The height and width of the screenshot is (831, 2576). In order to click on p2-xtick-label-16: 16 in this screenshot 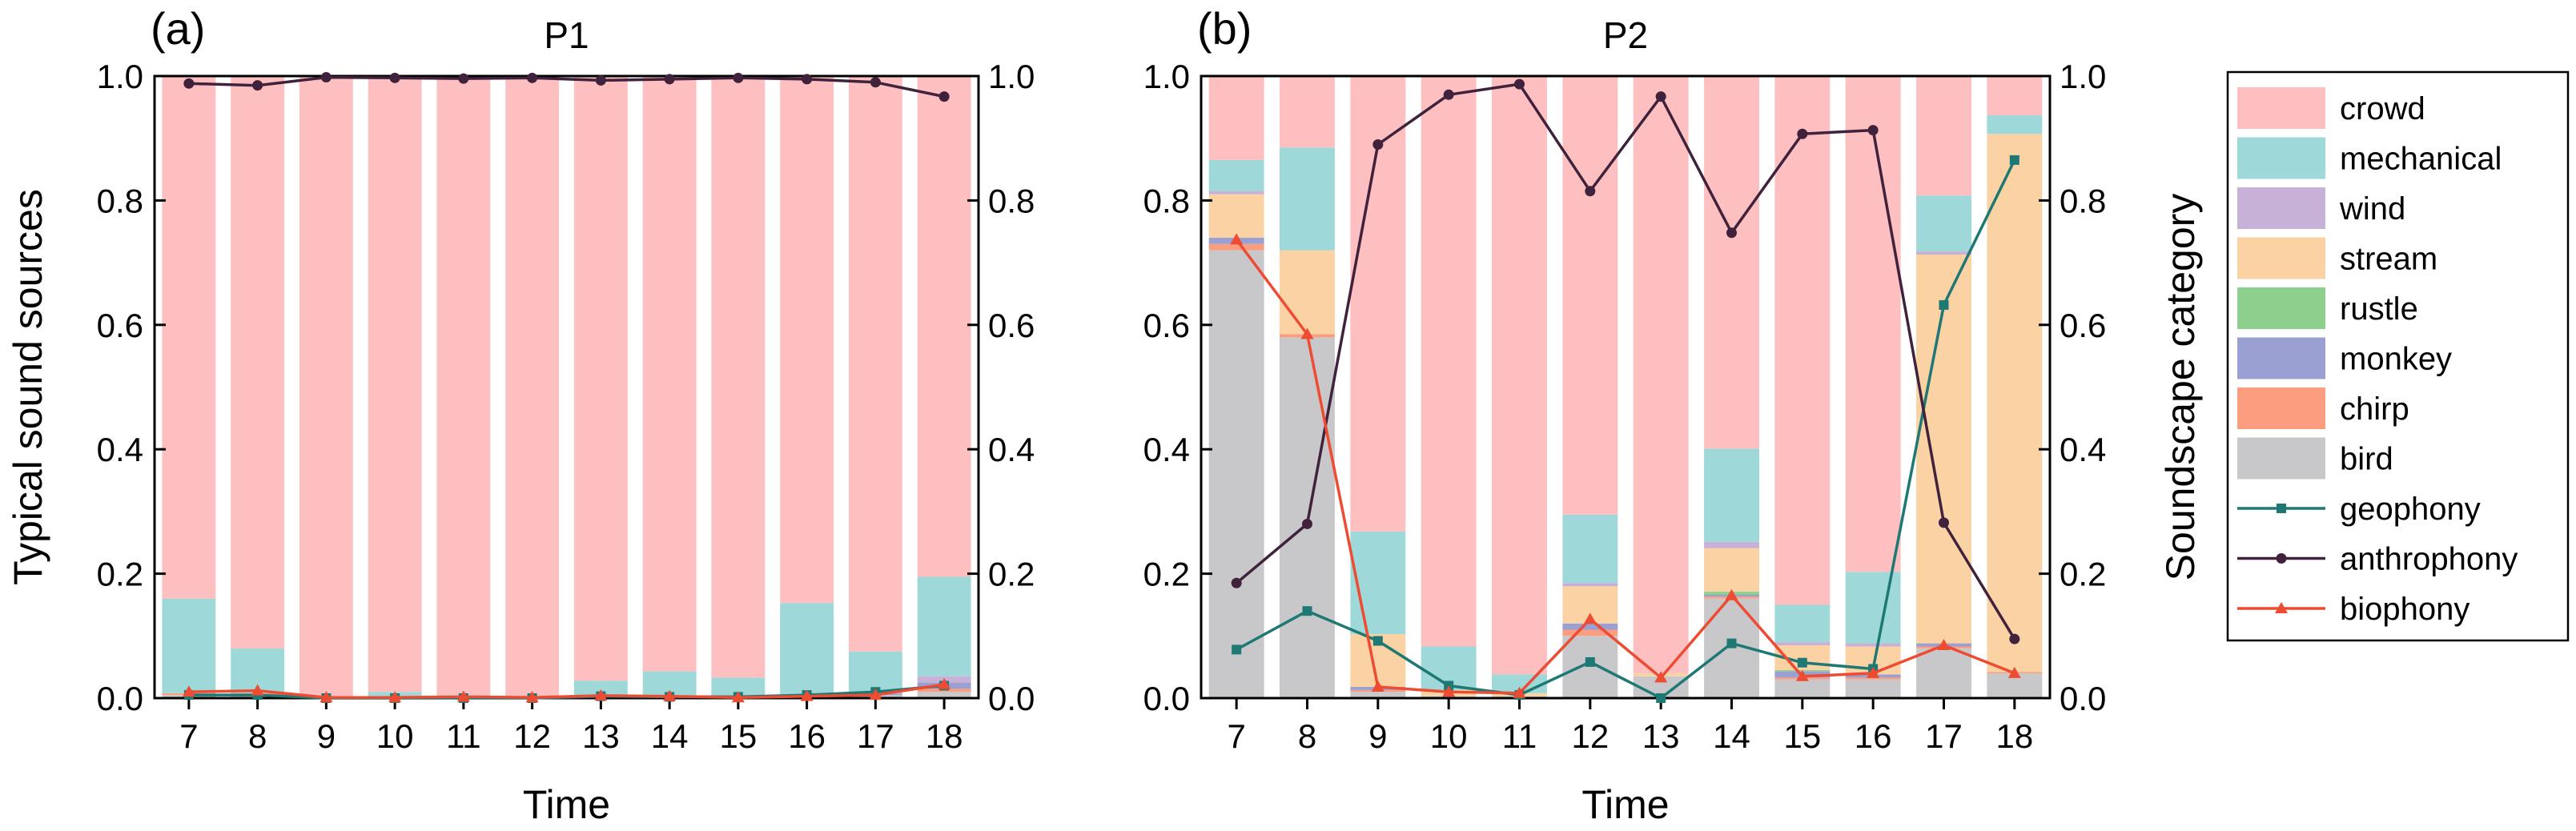, I will do `click(1873, 736)`.